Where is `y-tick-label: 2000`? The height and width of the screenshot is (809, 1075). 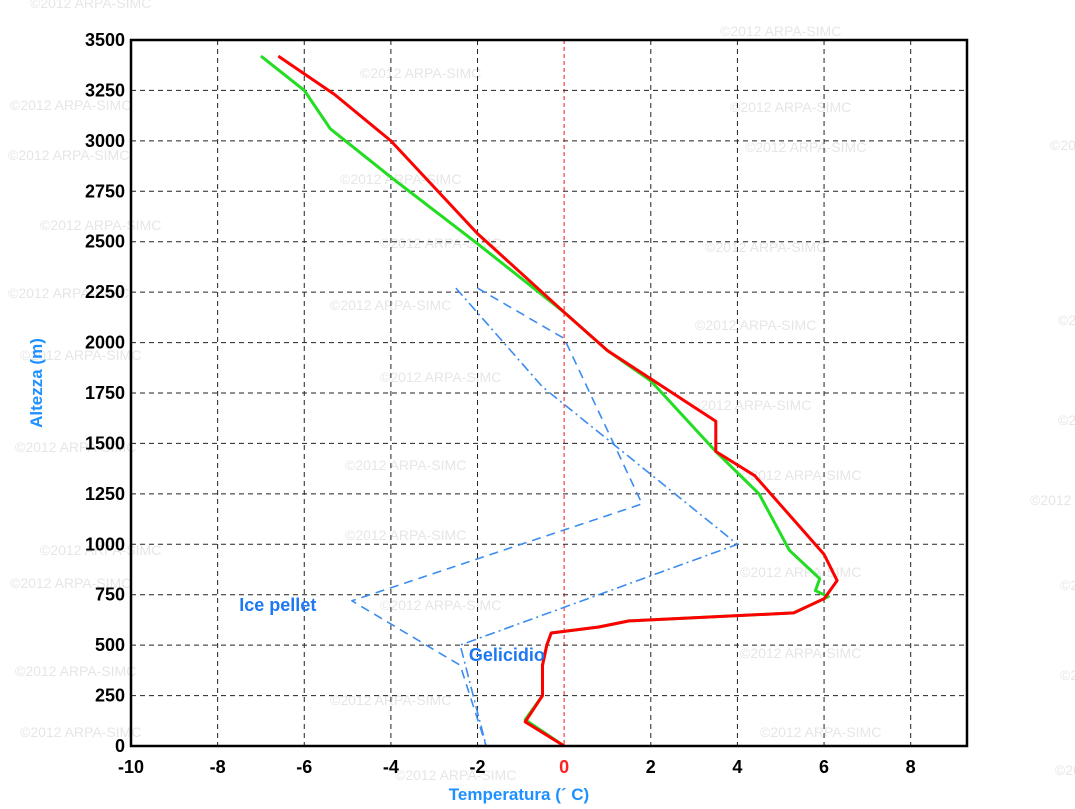 y-tick-label: 2000 is located at coordinates (105, 343).